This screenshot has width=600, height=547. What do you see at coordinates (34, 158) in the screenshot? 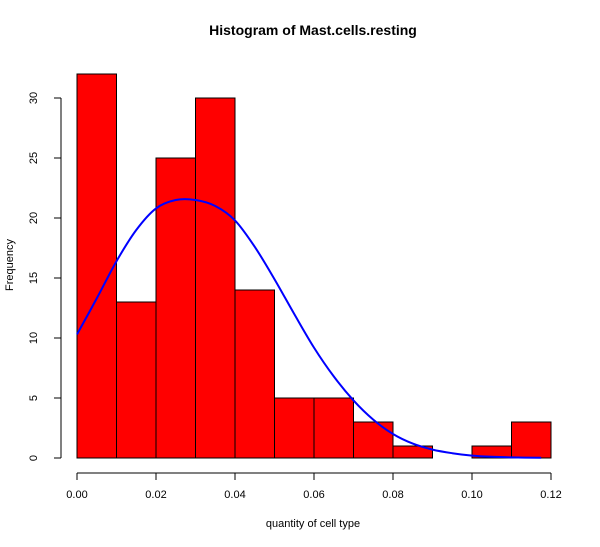
I see `y-tick-label: 25` at bounding box center [34, 158].